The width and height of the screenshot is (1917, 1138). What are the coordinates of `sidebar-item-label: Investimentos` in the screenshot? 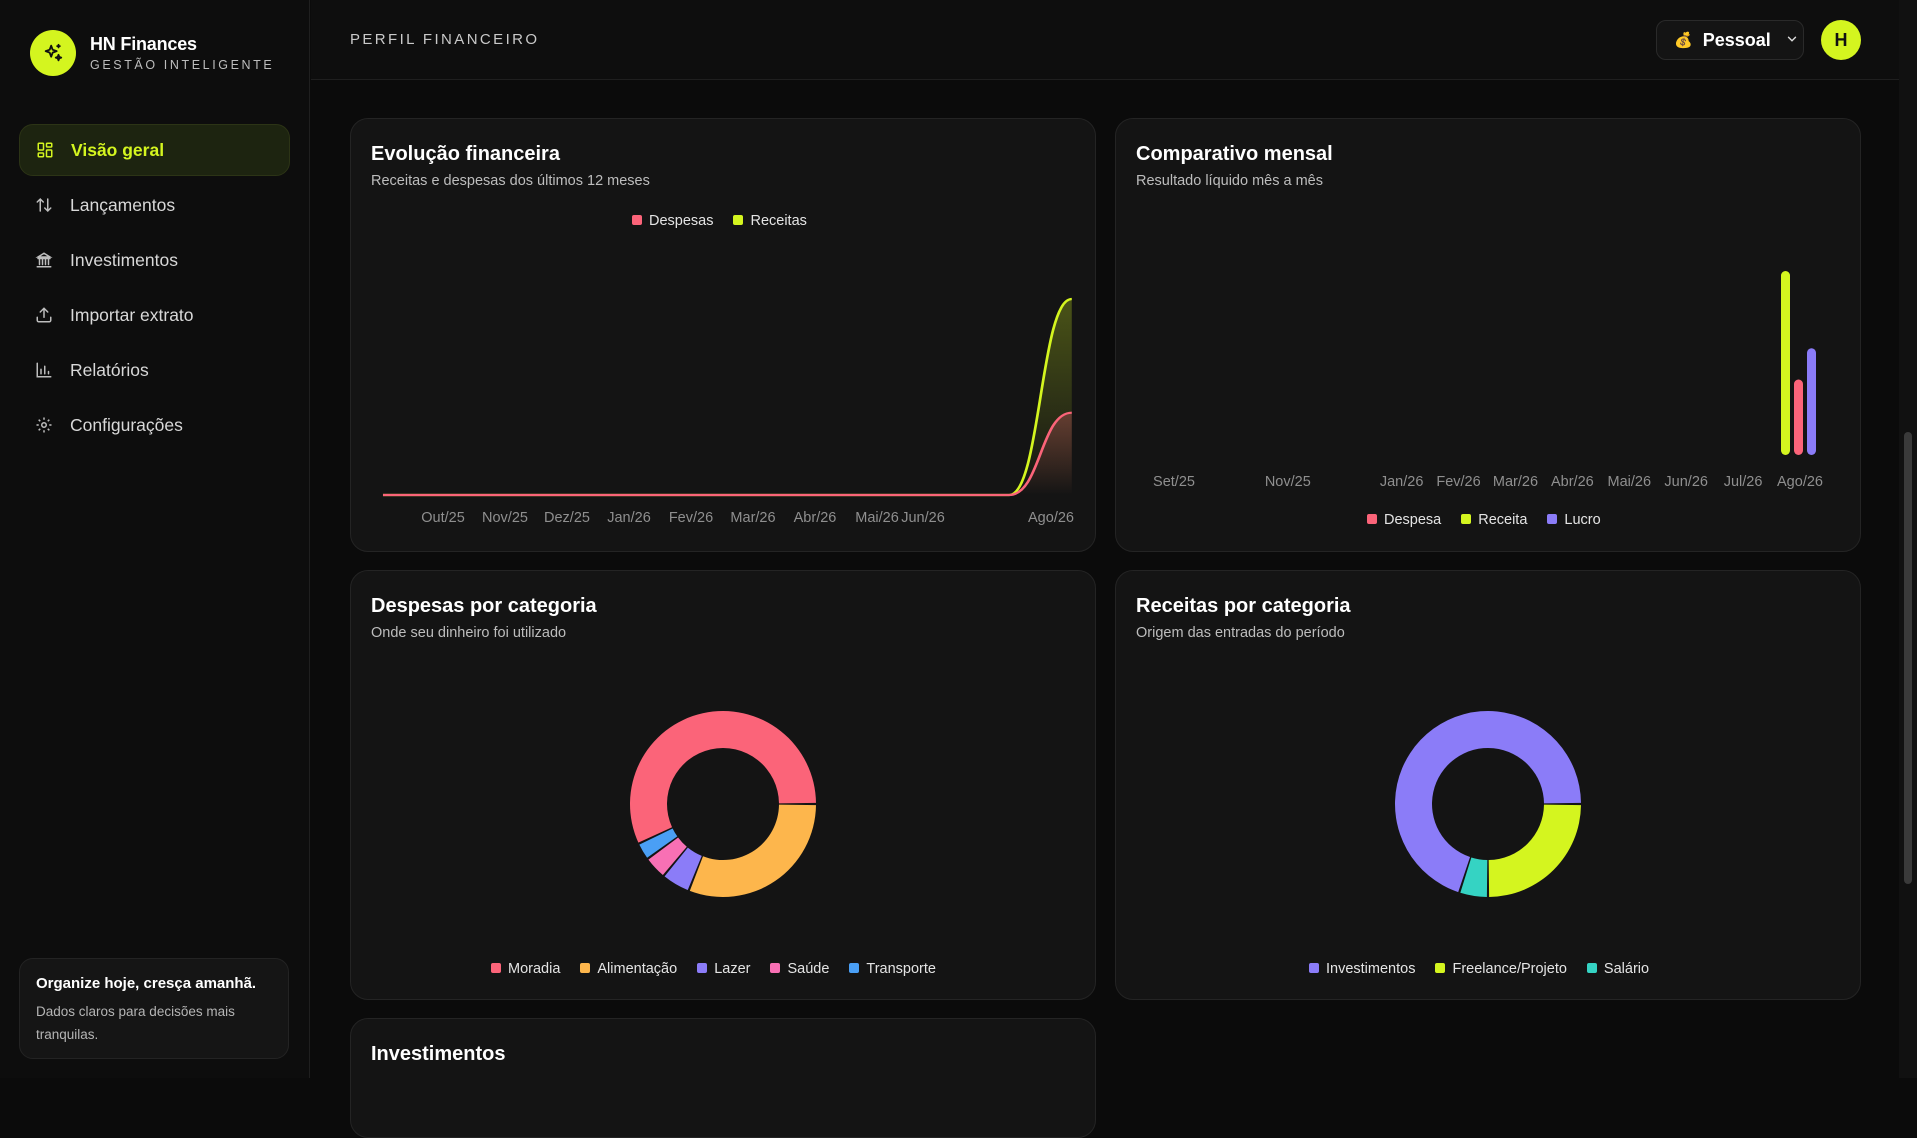 It's located at (124, 259).